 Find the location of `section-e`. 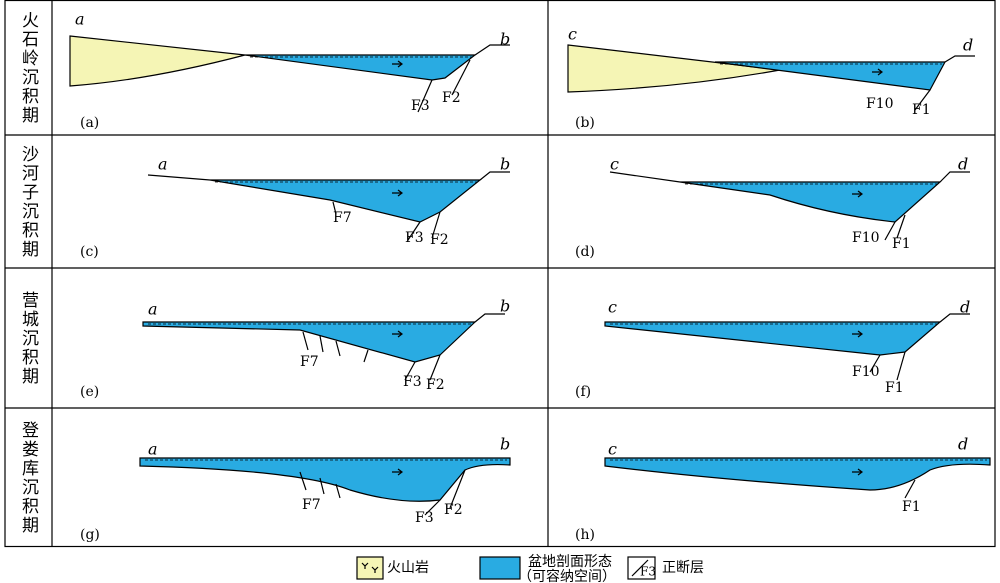

section-e is located at coordinates (323, 347).